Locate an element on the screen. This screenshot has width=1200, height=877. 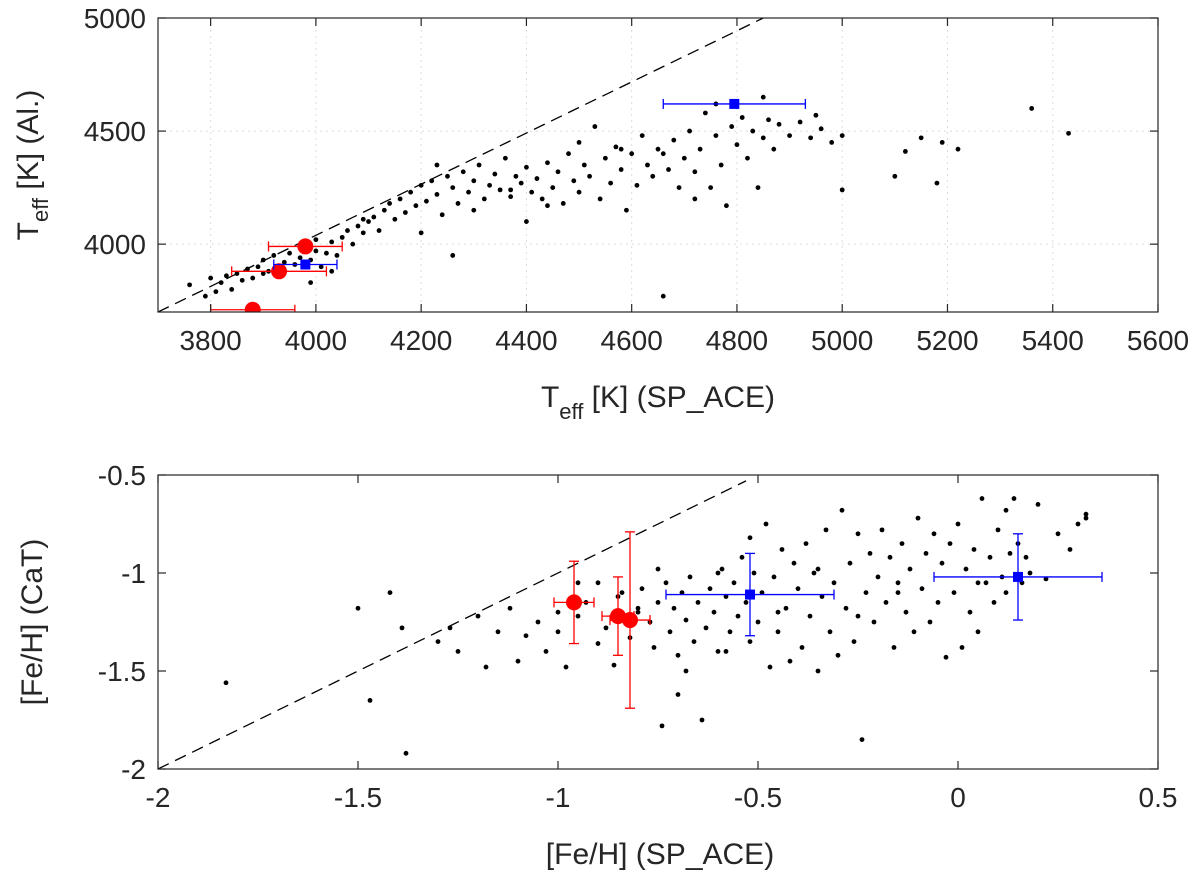
feh-ytick-label: -2 is located at coordinates (133, 769).